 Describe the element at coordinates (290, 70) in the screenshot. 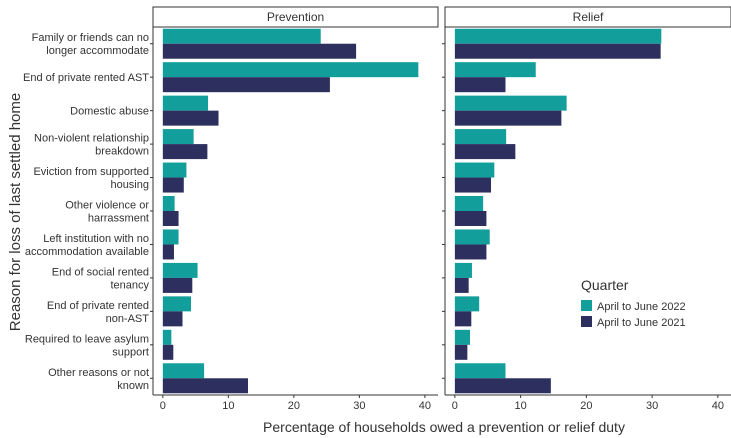

I see `bar-prevention-1-s0` at that location.